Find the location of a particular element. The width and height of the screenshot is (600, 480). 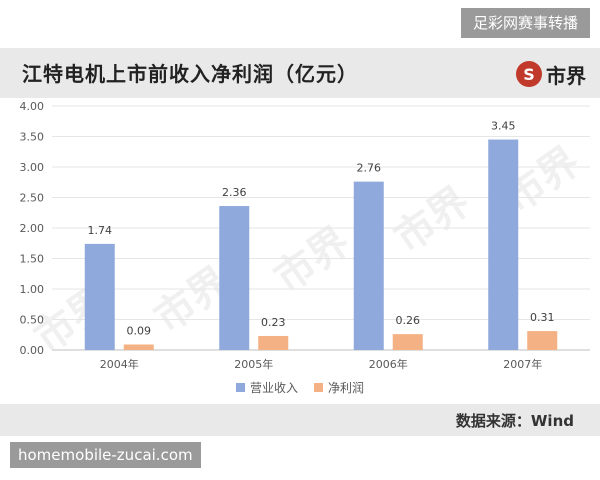

y-tick-label: 0.00 is located at coordinates (32, 350).